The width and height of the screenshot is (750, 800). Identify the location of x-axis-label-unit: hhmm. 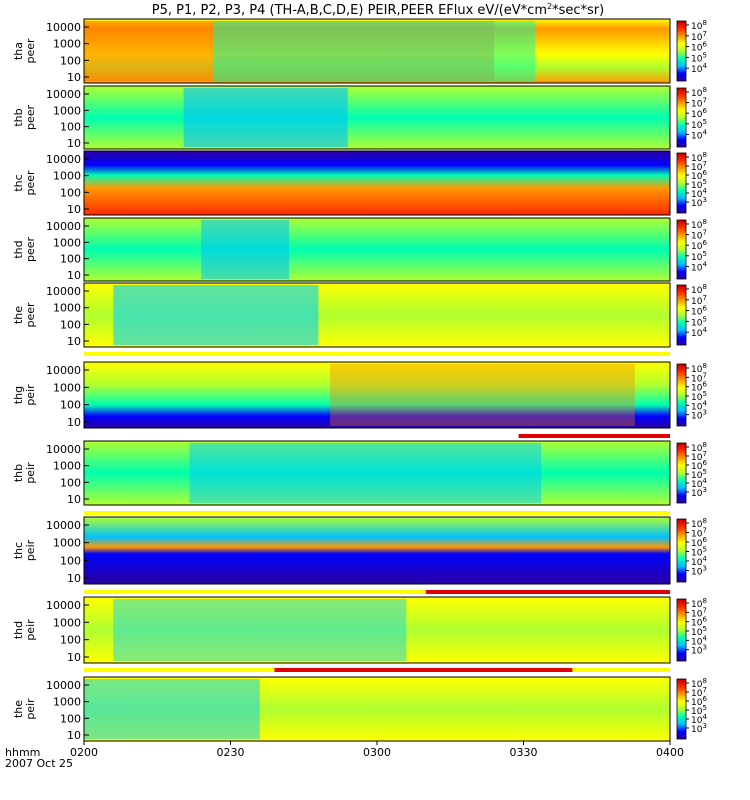
(22, 752).